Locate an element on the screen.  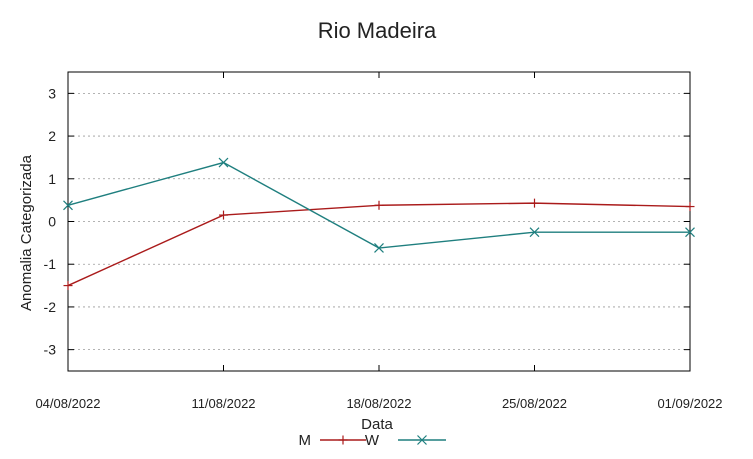
y-tick-label: 2 is located at coordinates (52, 136).